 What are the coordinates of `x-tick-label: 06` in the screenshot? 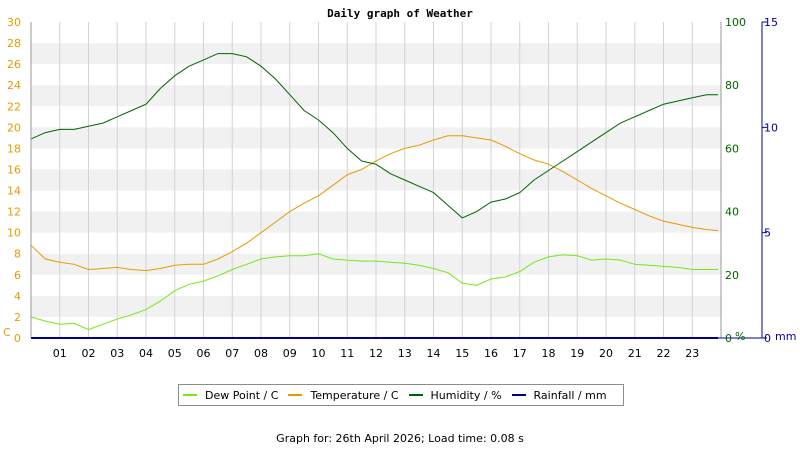 It's located at (204, 353).